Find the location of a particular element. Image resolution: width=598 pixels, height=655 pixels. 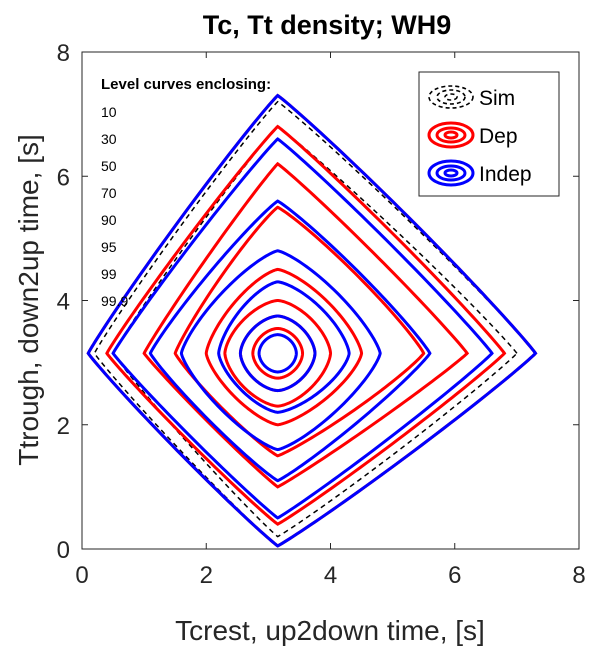

level-item: 30 is located at coordinates (109, 139).